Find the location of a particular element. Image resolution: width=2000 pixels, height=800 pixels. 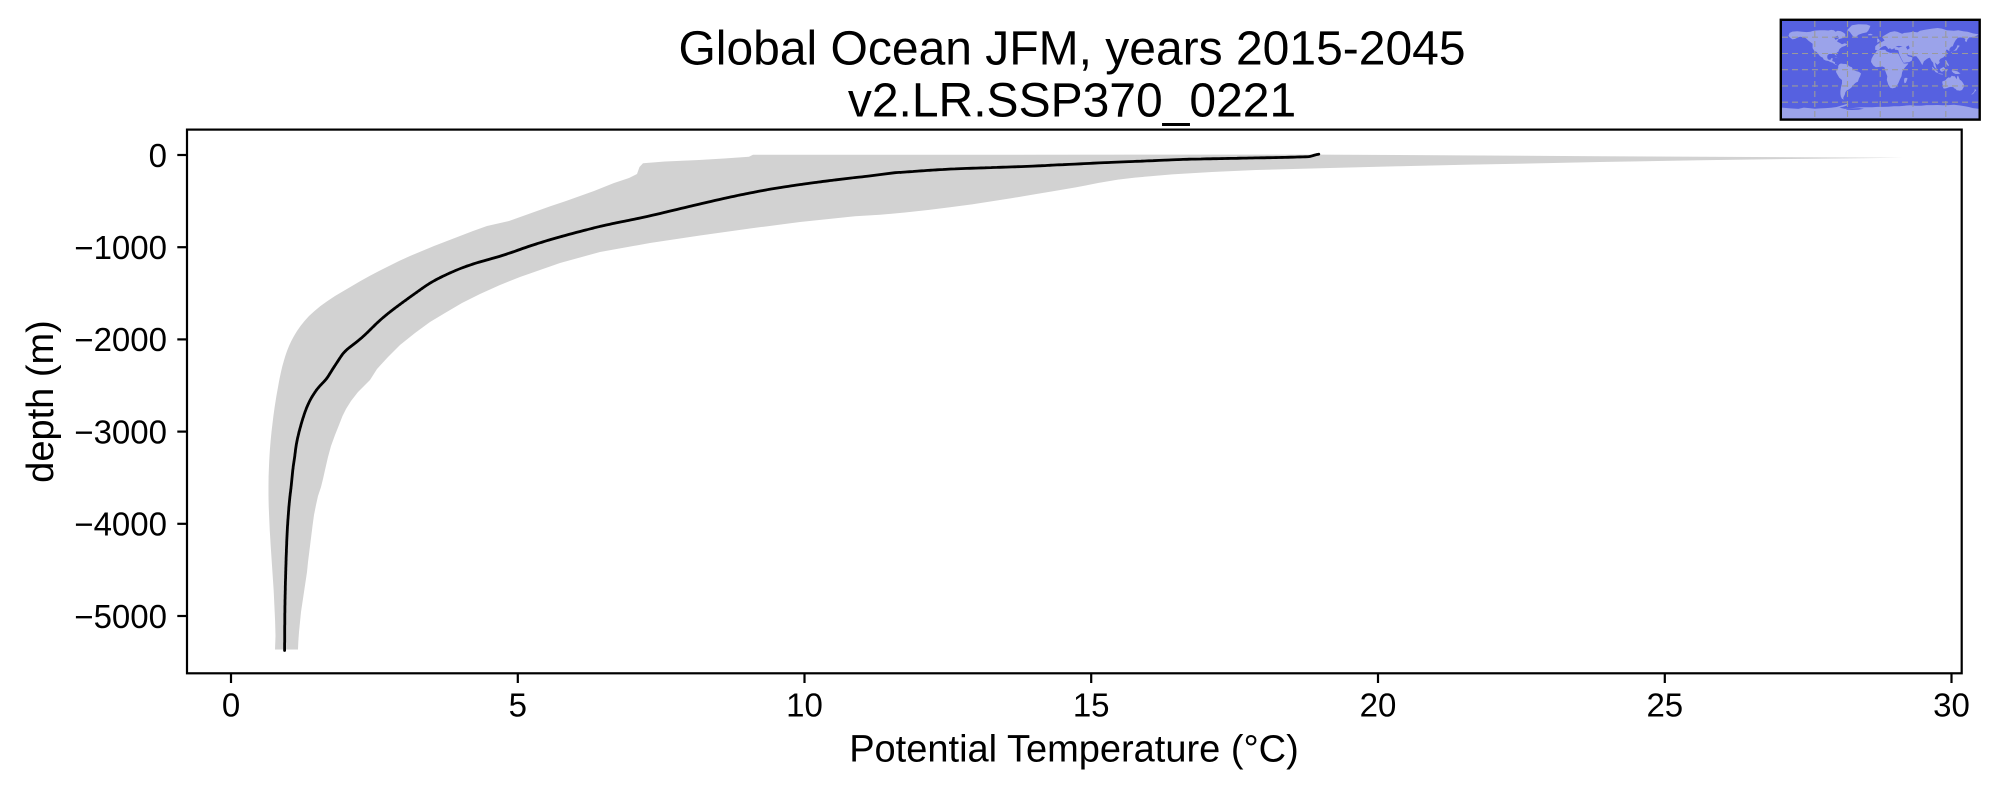

svg-text: 15 is located at coordinates (1091, 705).